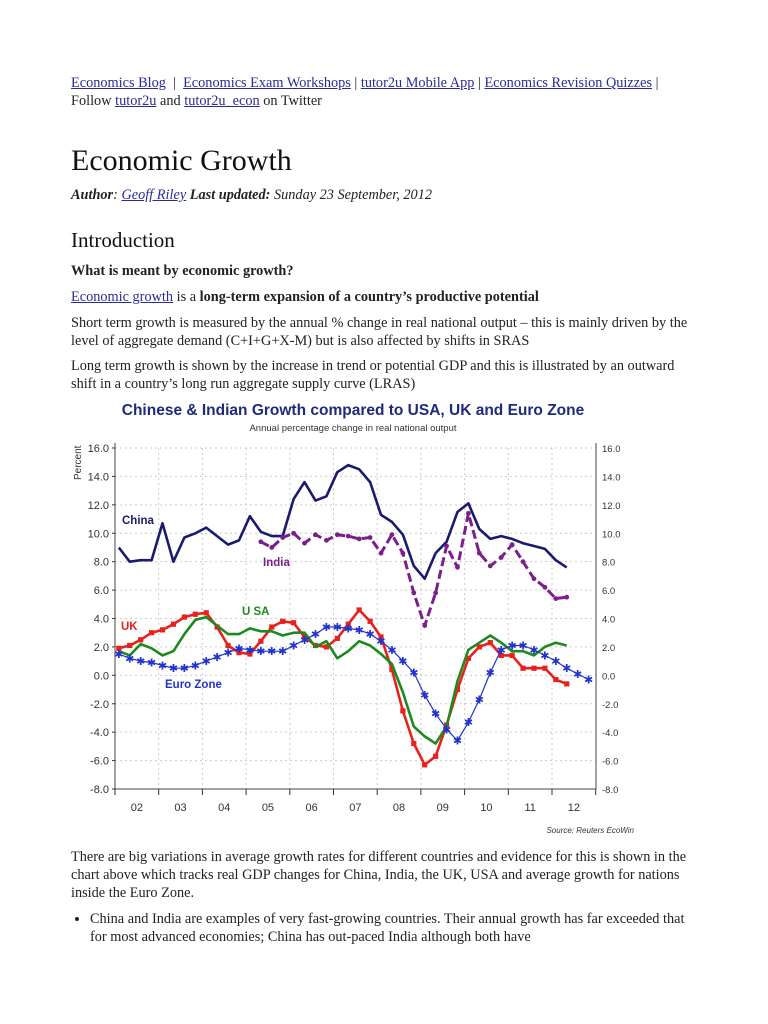  What do you see at coordinates (568, 83) in the screenshot?
I see `nav-link-revision-quizzes: Economics Revision Quizzes` at bounding box center [568, 83].